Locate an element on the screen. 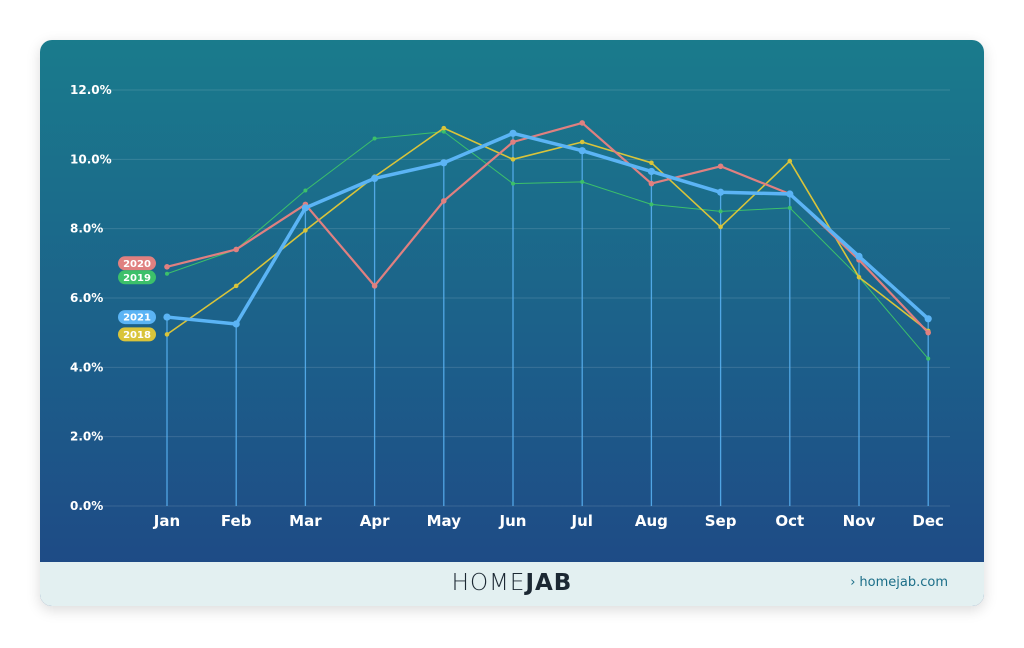 The image size is (1024, 648). homejab-link-label: homejab.com is located at coordinates (903, 582).